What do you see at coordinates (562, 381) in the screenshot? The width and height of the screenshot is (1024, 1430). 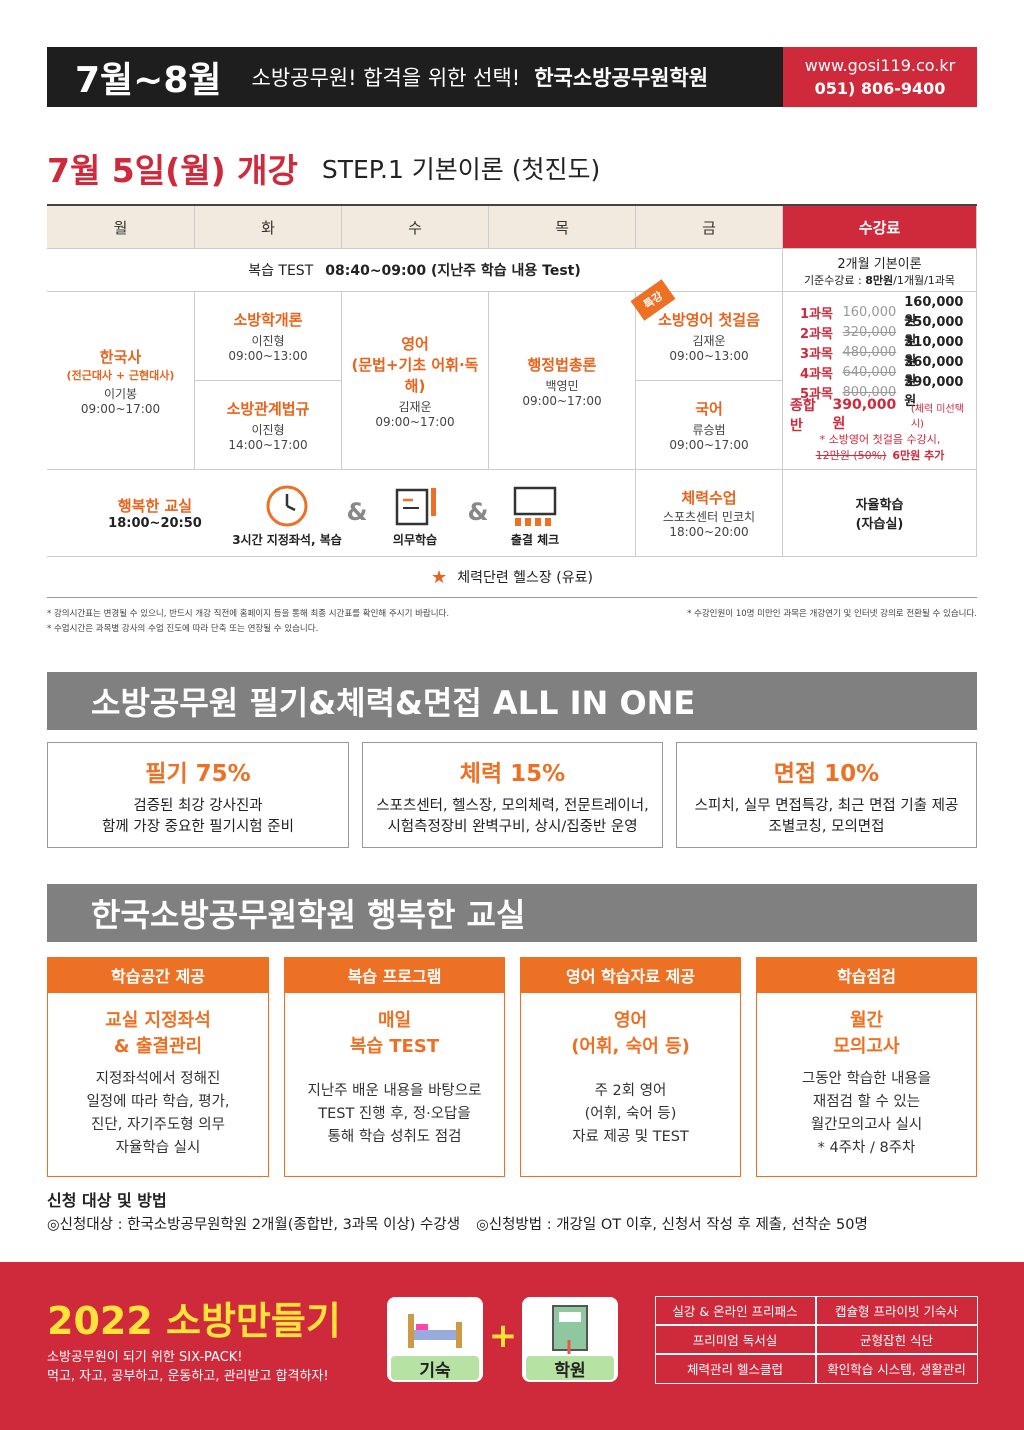 I see `class-cell: 행정법총론 백영민 09:00~17:00` at bounding box center [562, 381].